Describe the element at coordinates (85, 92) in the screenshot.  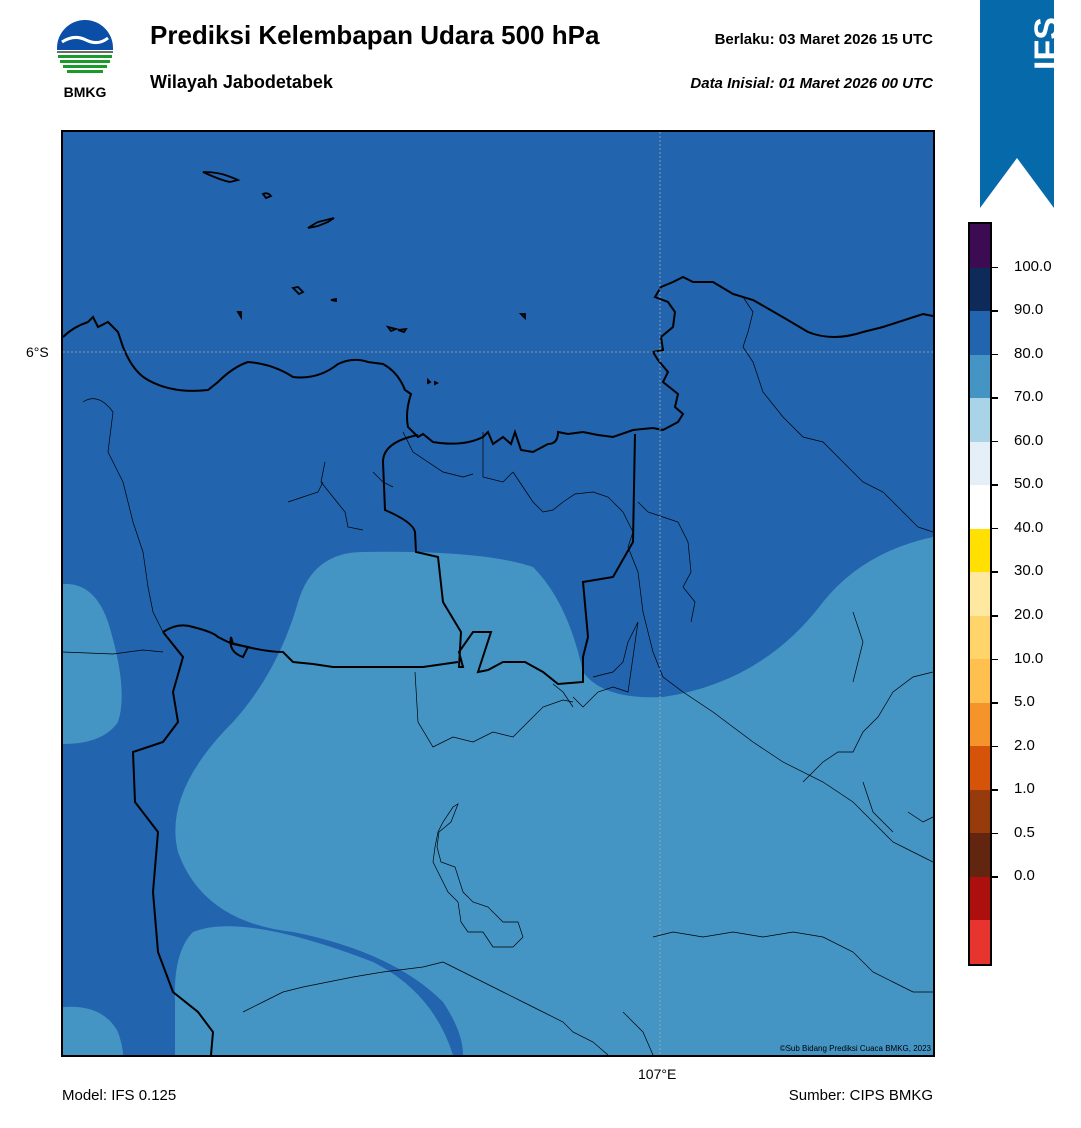
I see `bmkg-logo-text: BMKG` at that location.